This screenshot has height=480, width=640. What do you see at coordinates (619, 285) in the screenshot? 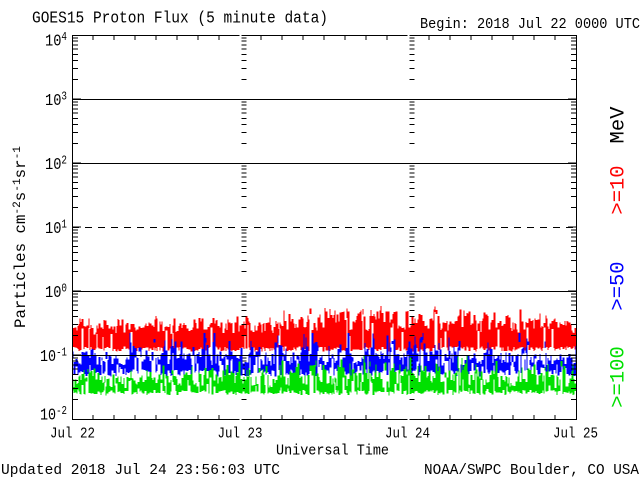
I see `svg-text: >=50` at bounding box center [619, 285].